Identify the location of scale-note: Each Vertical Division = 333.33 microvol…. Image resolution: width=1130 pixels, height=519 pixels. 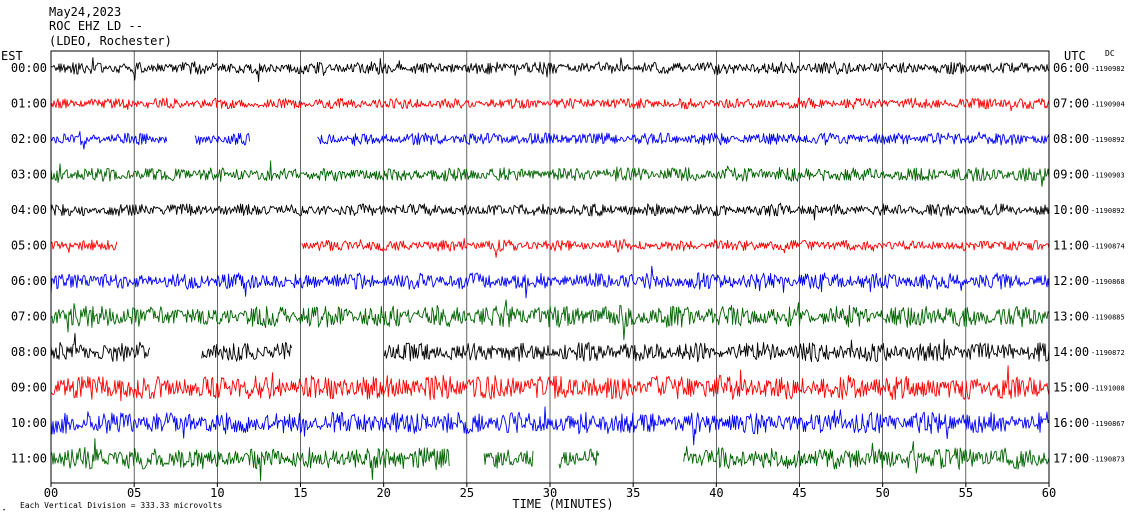
(121, 505).